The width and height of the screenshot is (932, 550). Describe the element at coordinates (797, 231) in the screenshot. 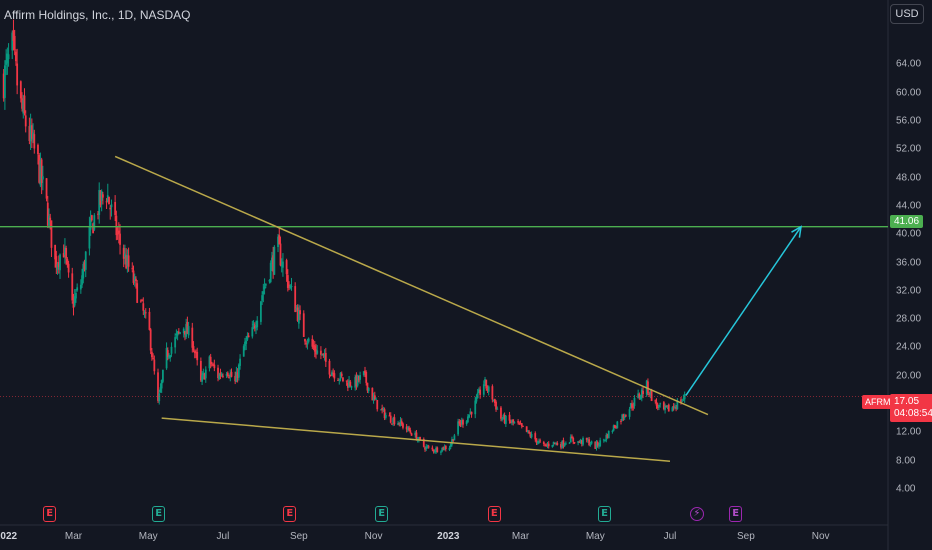

I see `projection-arrow-head` at that location.